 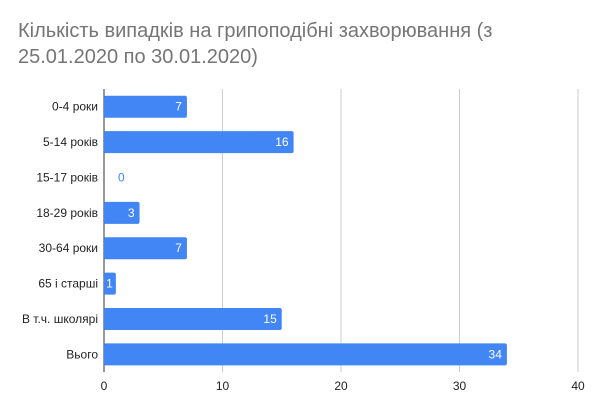 What do you see at coordinates (60, 319) in the screenshot?
I see `category-label: В т.ч. школярі` at bounding box center [60, 319].